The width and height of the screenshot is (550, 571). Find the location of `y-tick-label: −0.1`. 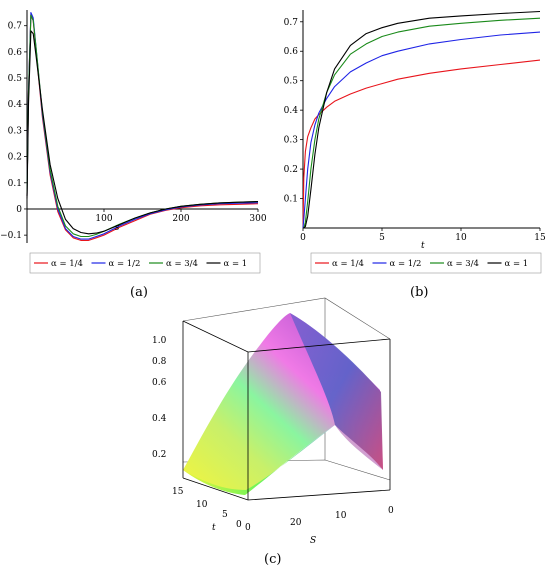

y-tick-label: −0.1 is located at coordinates (11, 236).